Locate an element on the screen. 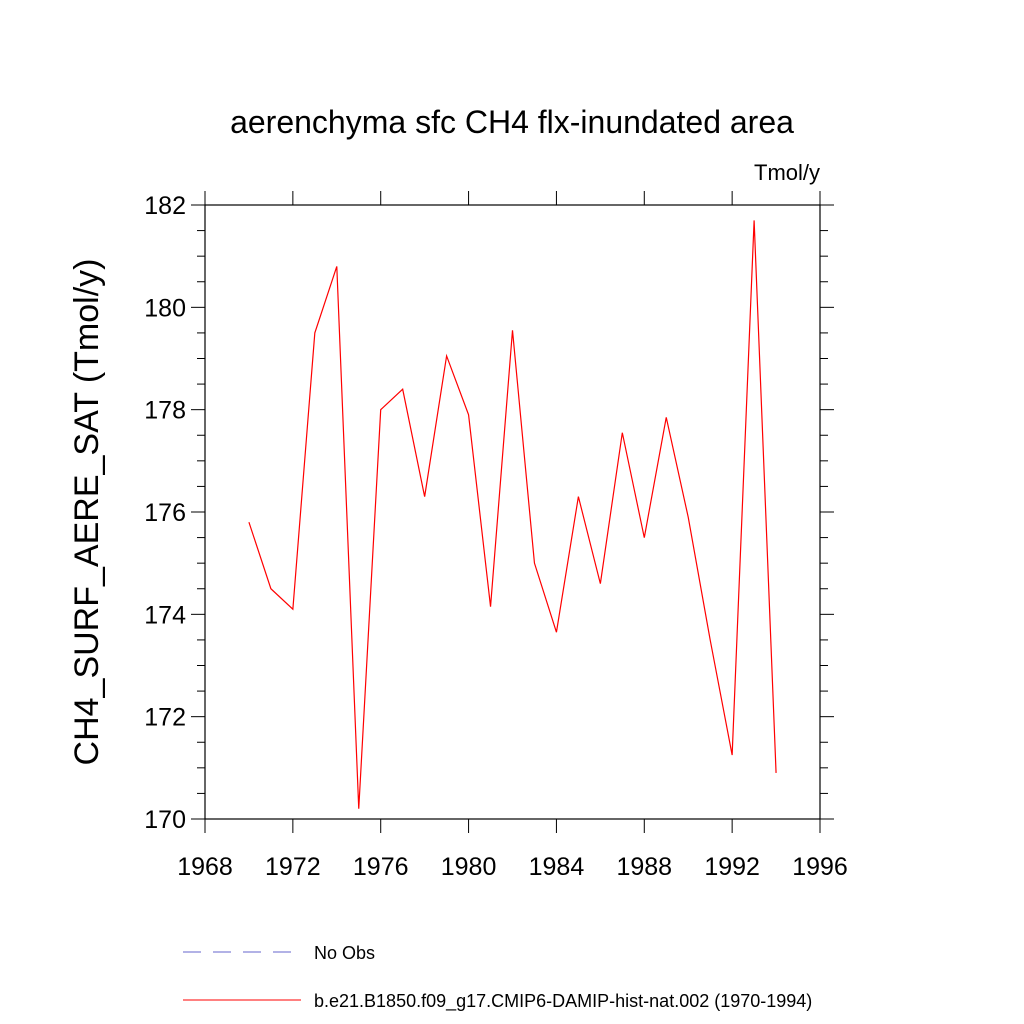 The image size is (1024, 1024). y-tick-labels: 170 172 174 176 178 180 182 is located at coordinates (165, 513).